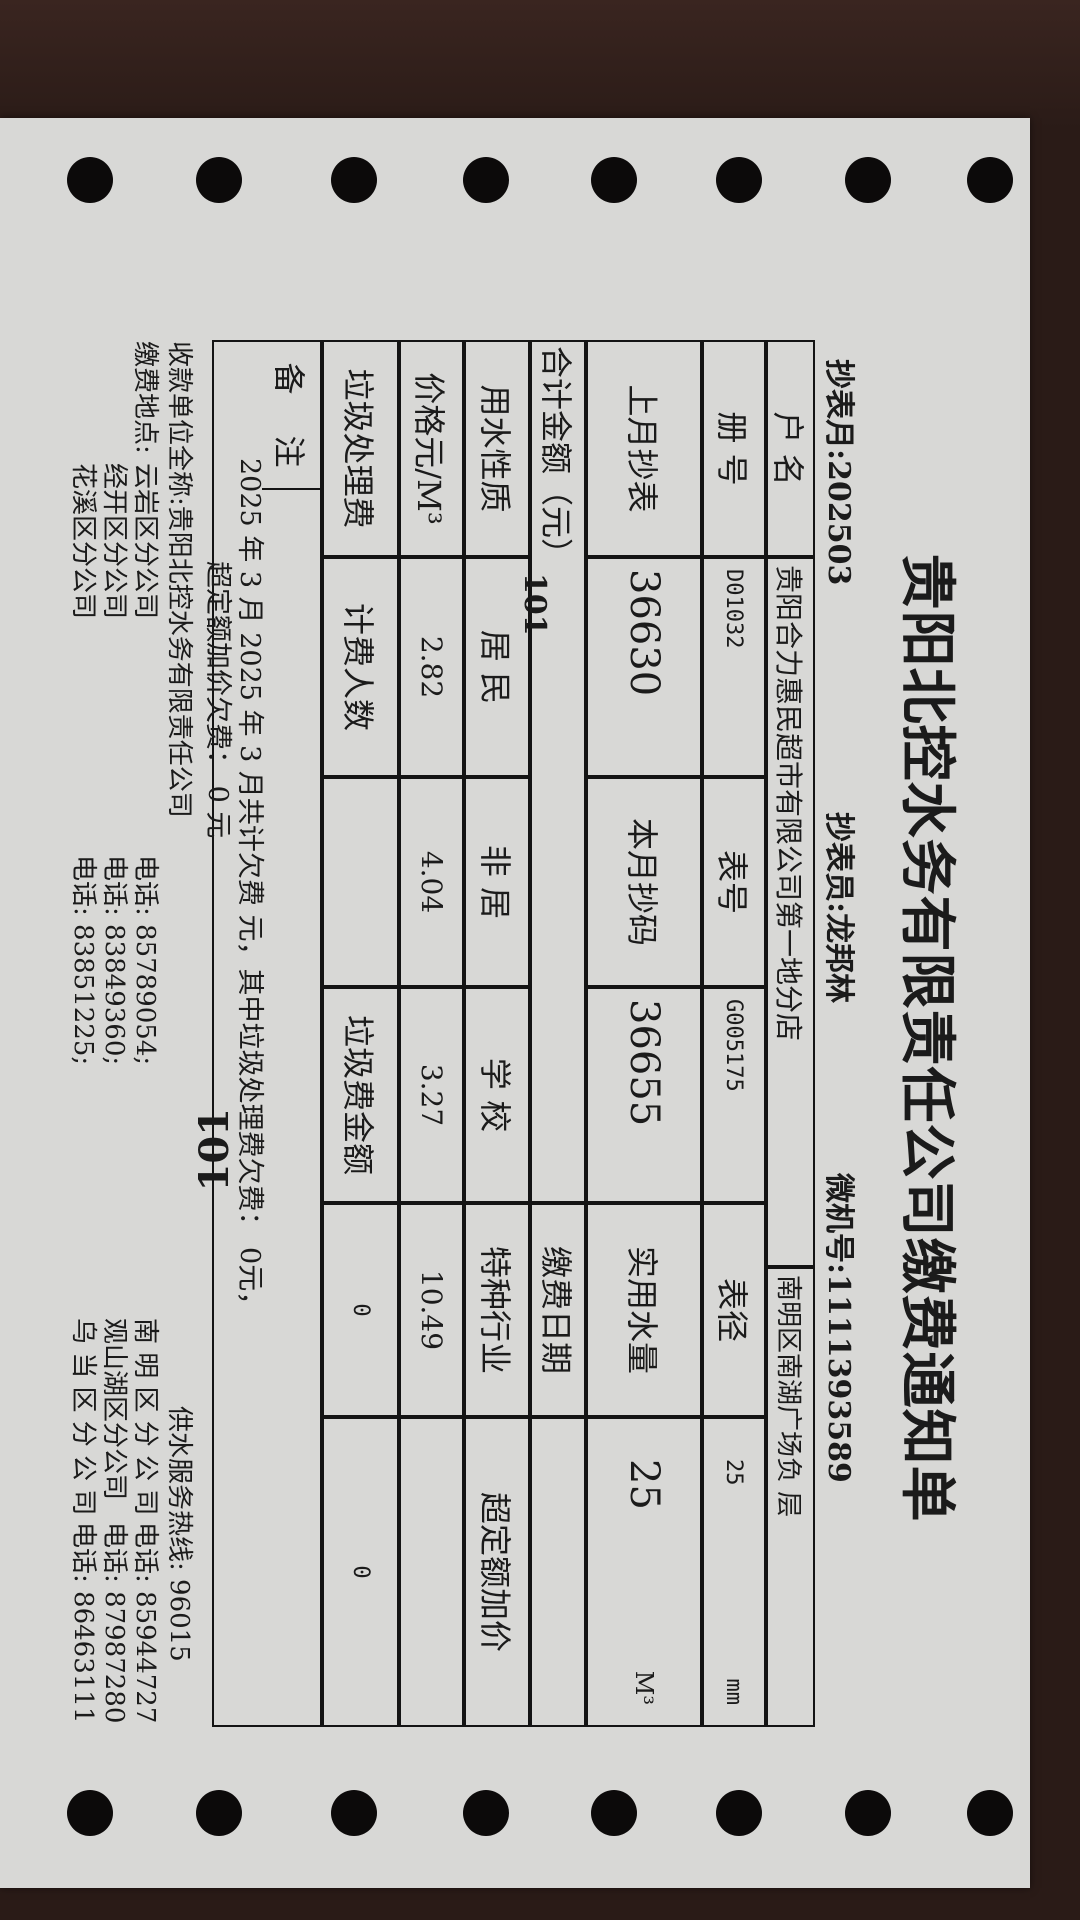  Describe the element at coordinates (83, 1417) in the screenshot. I see `branch-name: 乌 当 区 分 公 司` at that location.